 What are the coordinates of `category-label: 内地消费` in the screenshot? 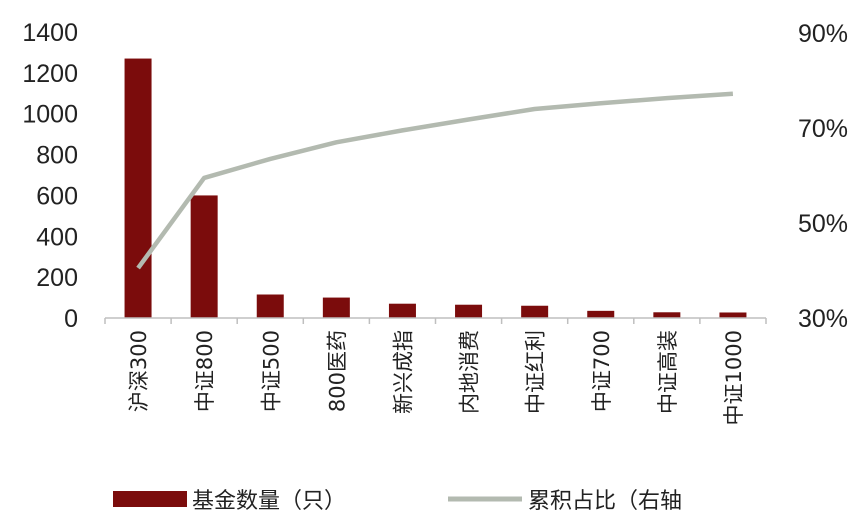 It's located at (470, 372).